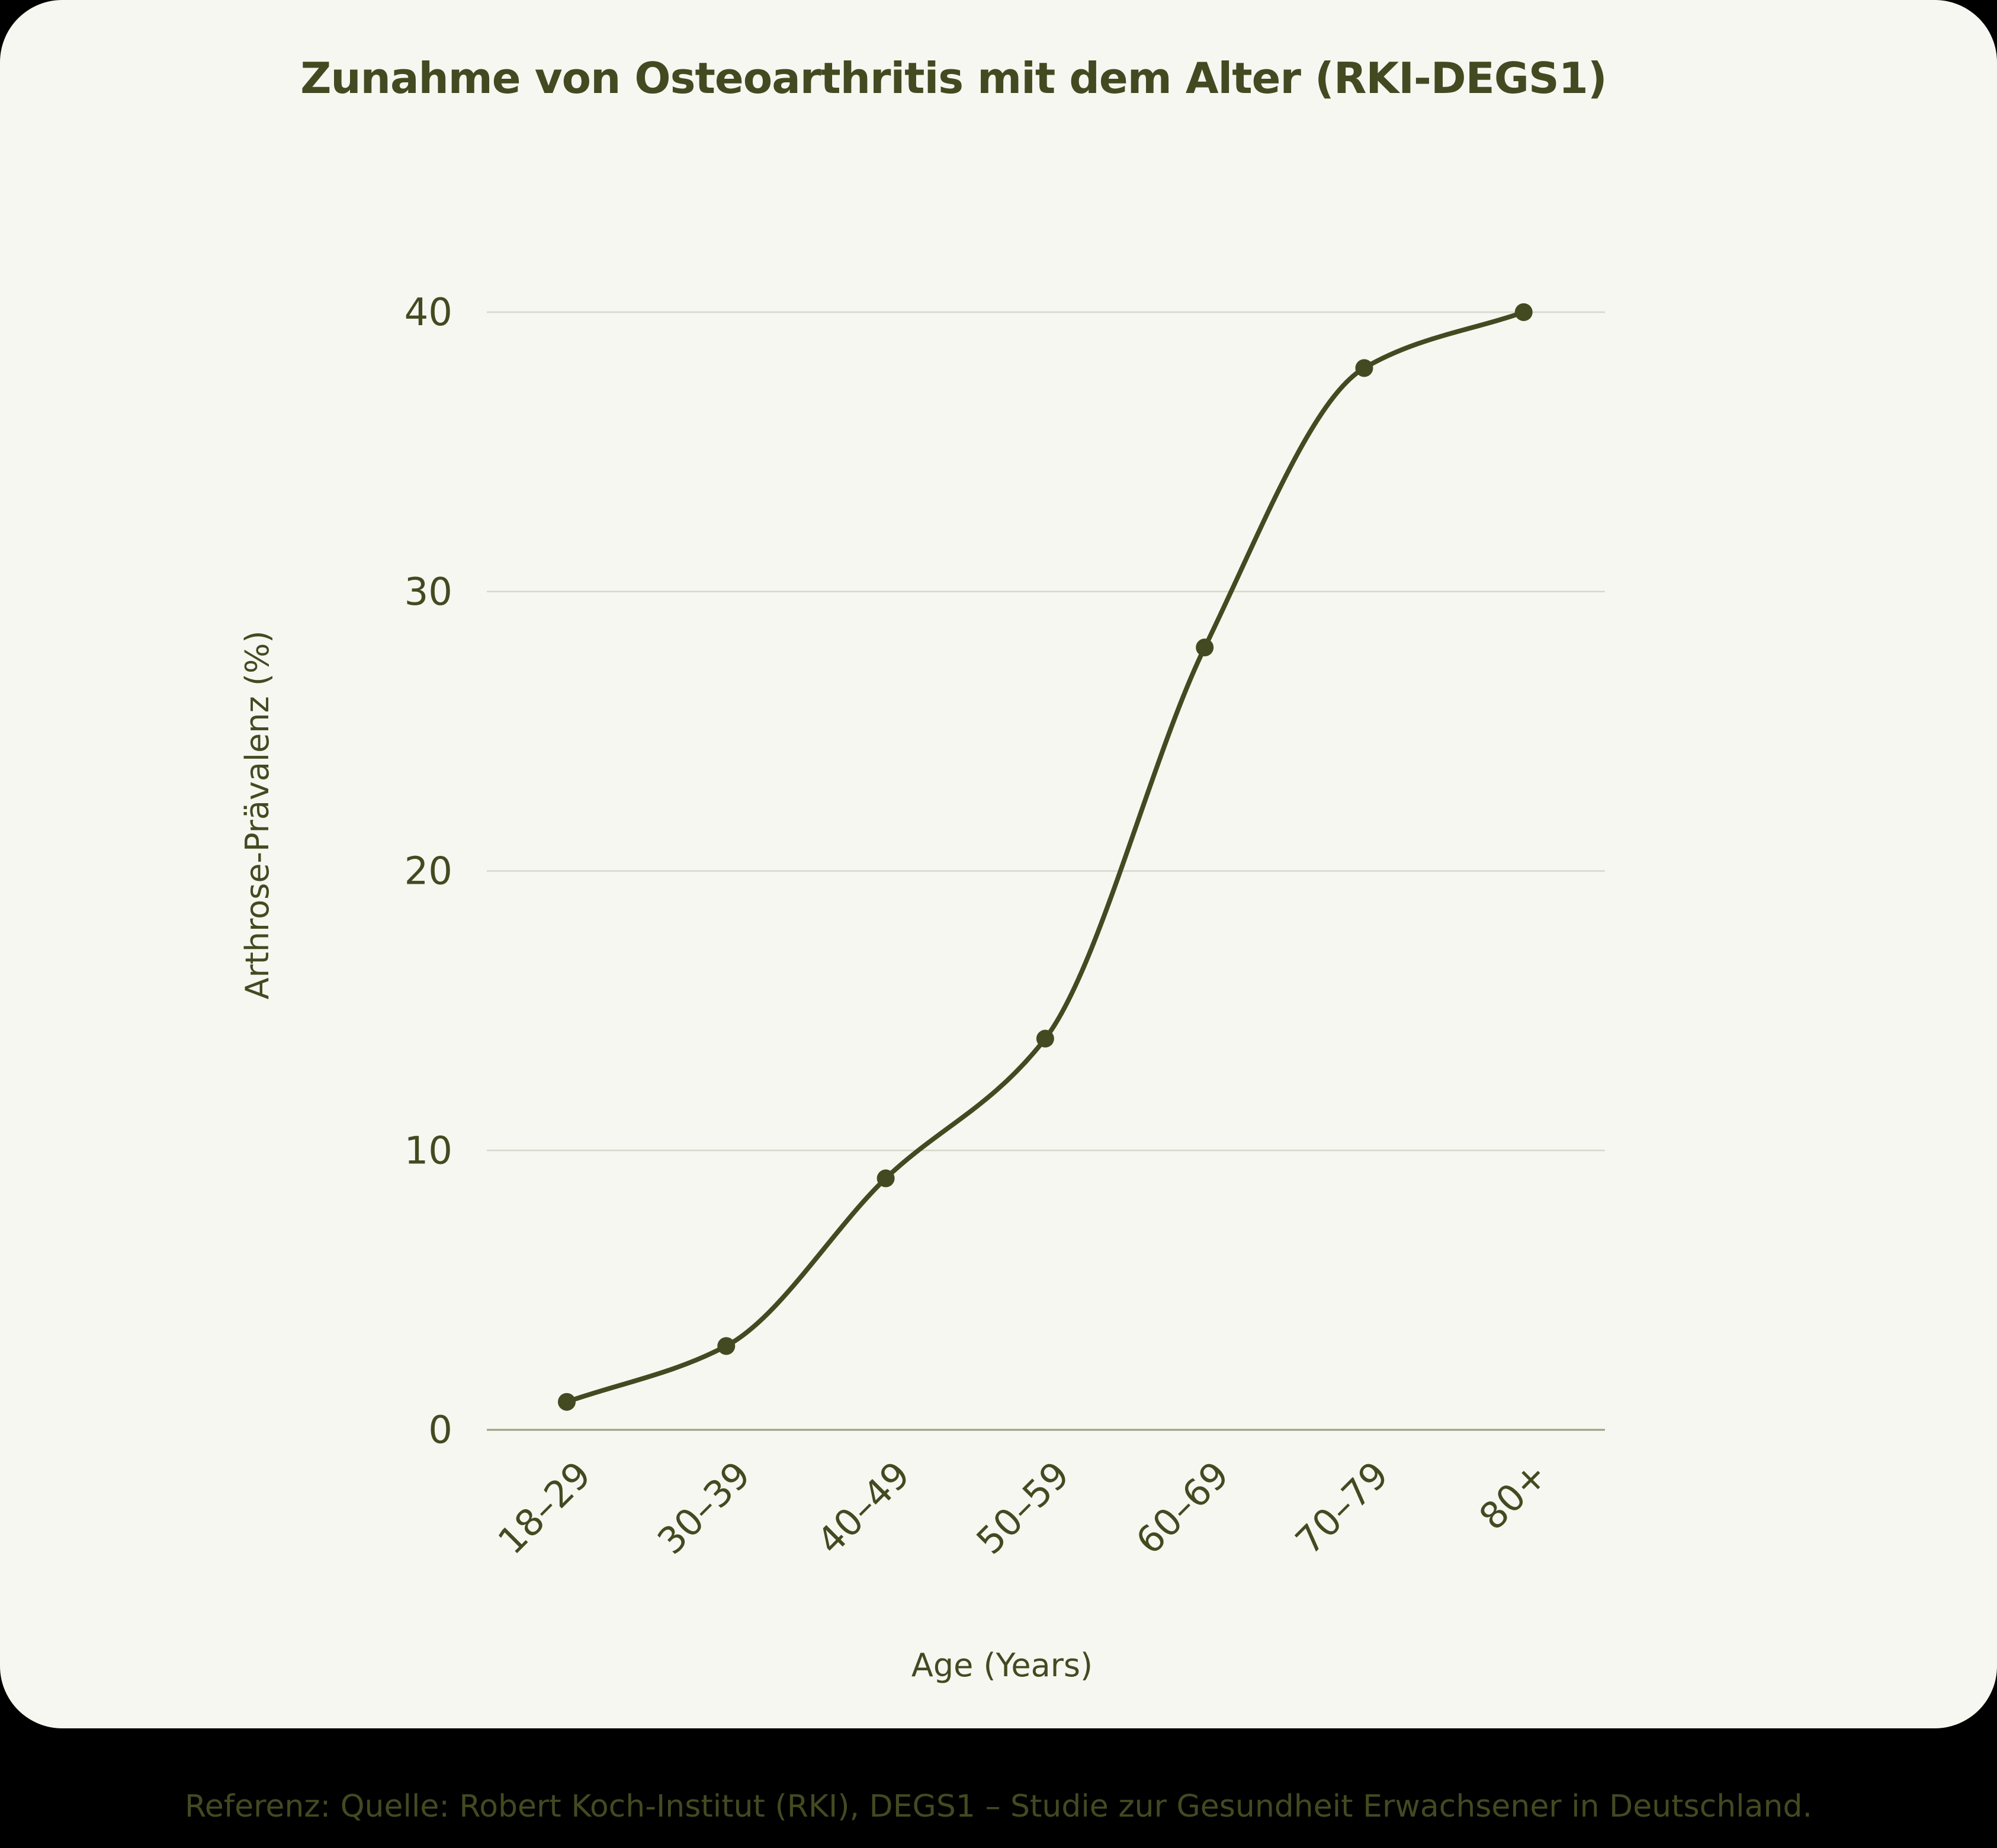 The image size is (1997, 1848). I want to click on x-tick-label: 30–39, so click(704, 1508).